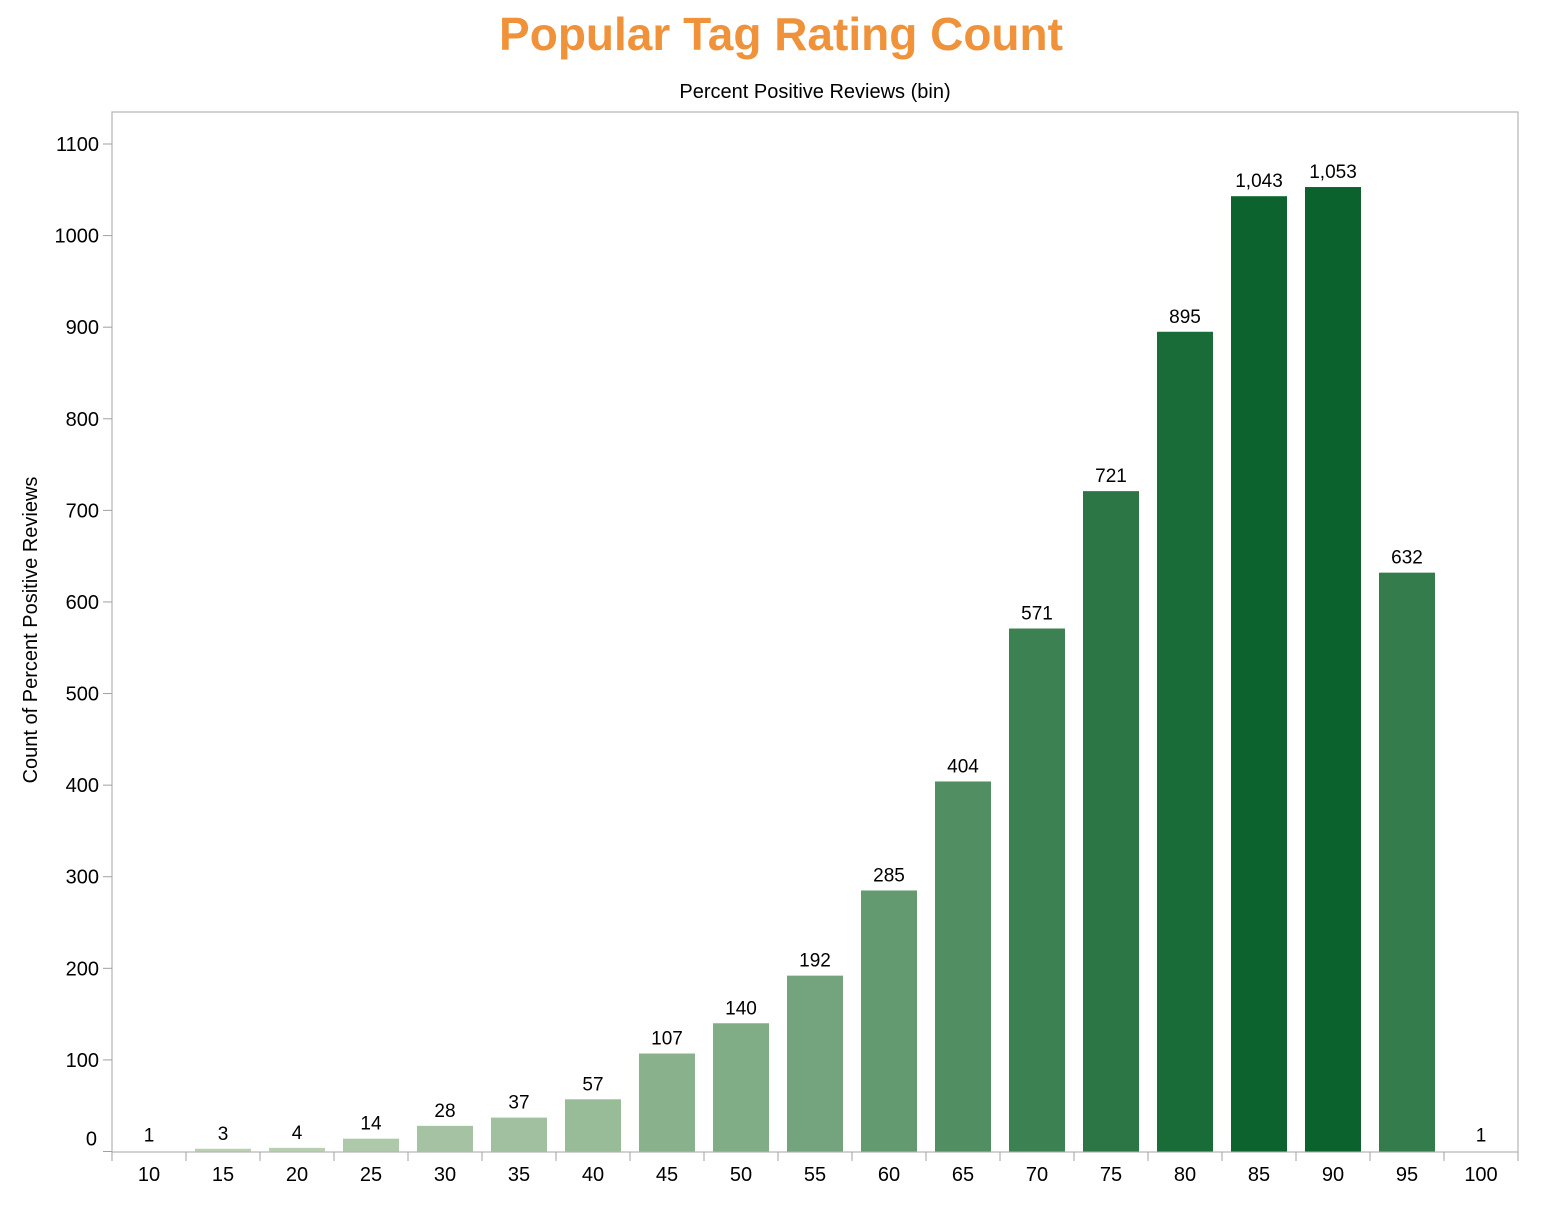  What do you see at coordinates (149, 1175) in the screenshot?
I see `x-tick-label: 10` at bounding box center [149, 1175].